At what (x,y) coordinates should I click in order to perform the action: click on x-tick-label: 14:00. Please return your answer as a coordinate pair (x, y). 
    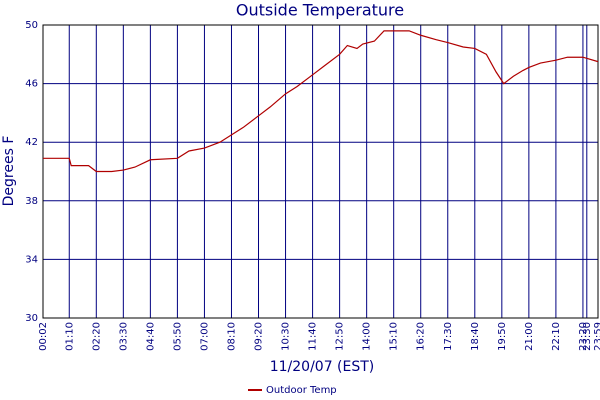
    Looking at the image, I should click on (367, 336).